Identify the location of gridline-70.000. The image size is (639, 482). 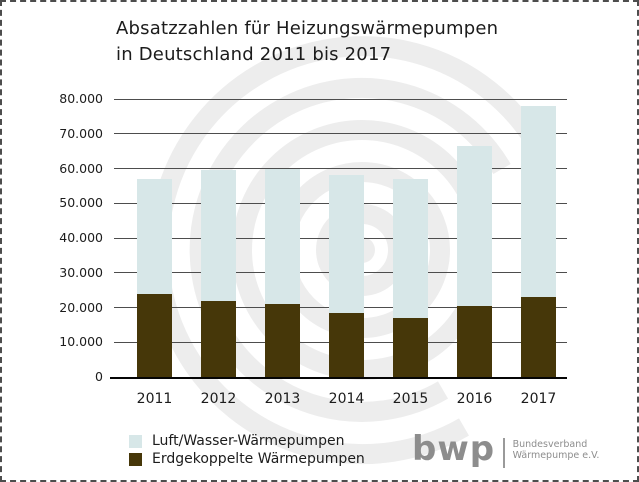
(340, 134).